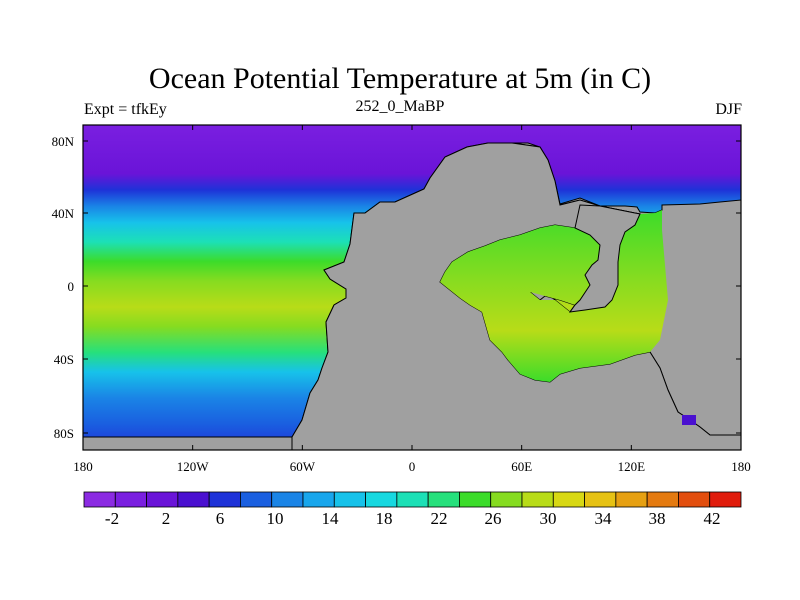 The height and width of the screenshot is (600, 800). I want to click on x-tick-label: 0, so click(412, 466).